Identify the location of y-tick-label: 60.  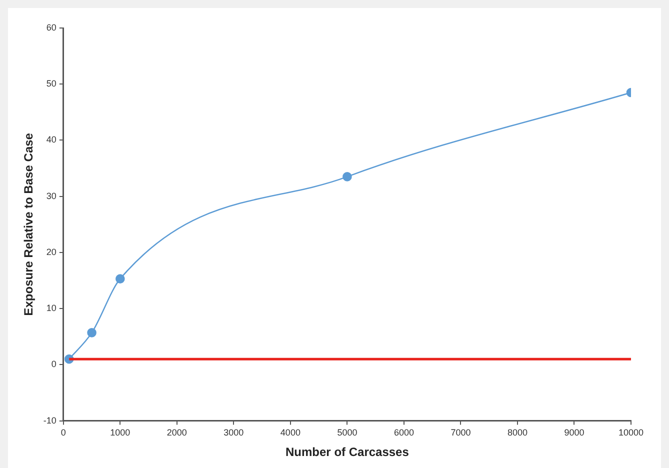
(51, 27).